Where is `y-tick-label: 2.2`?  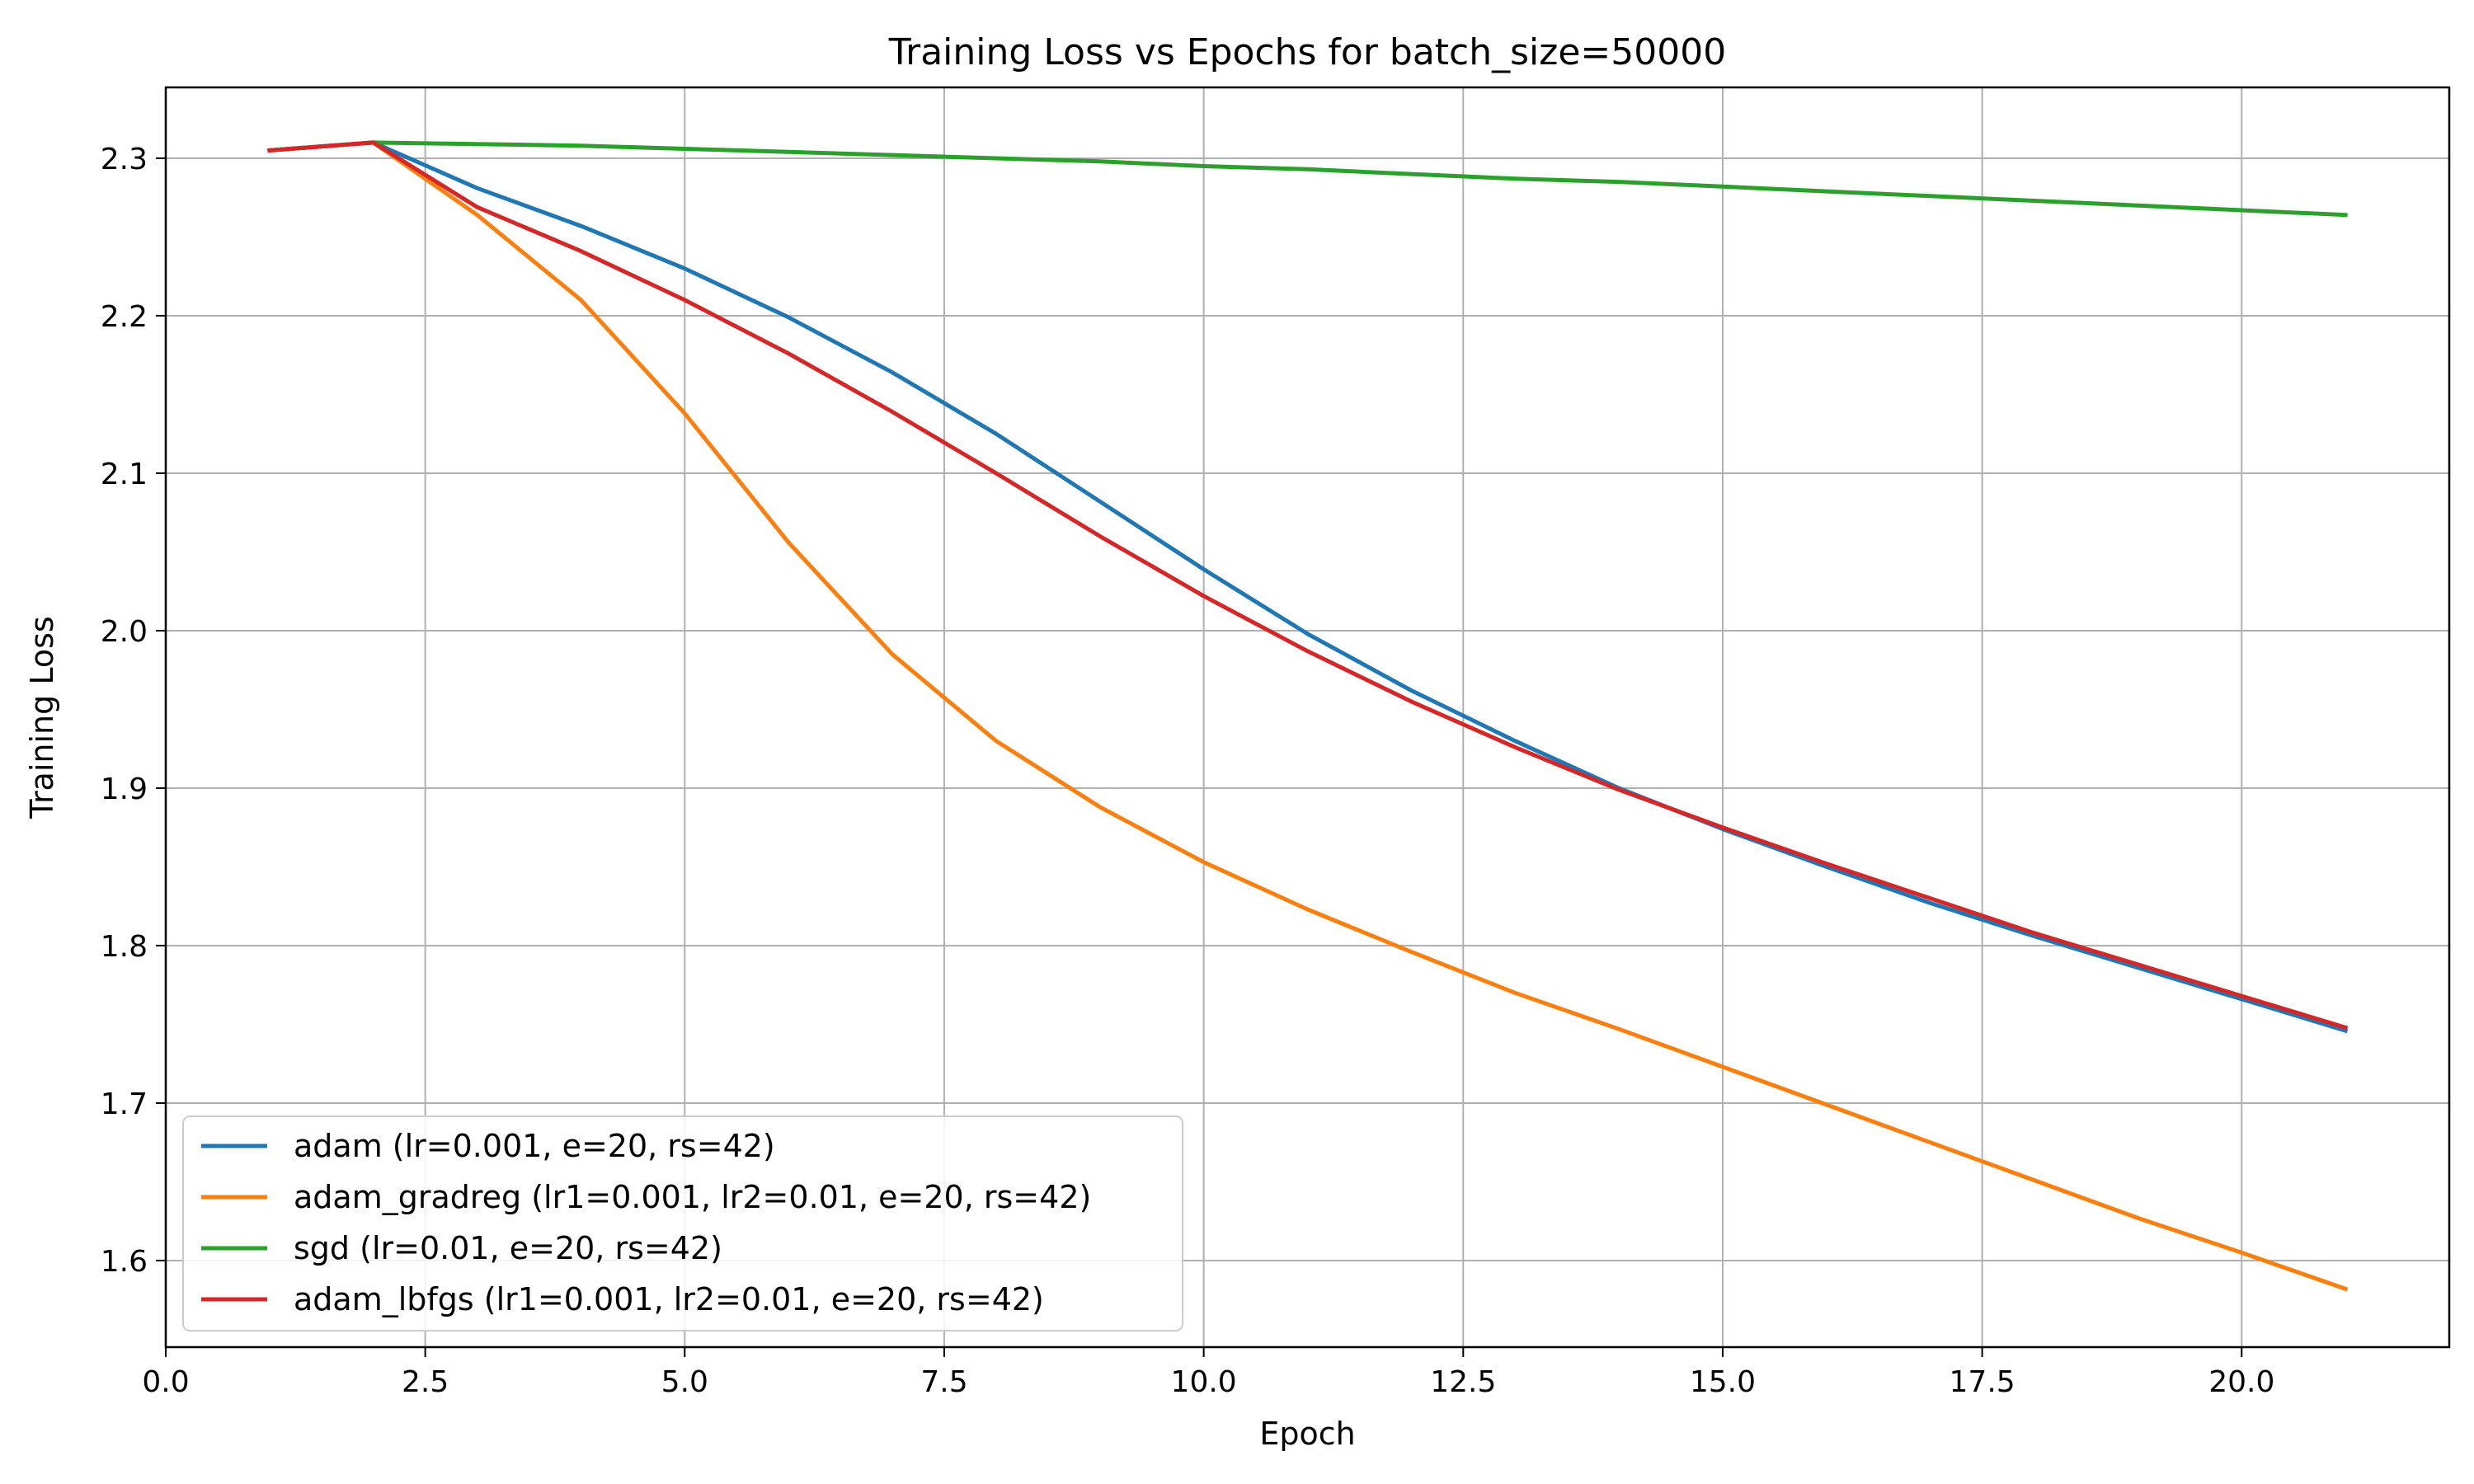
y-tick-label: 2.2 is located at coordinates (124, 317).